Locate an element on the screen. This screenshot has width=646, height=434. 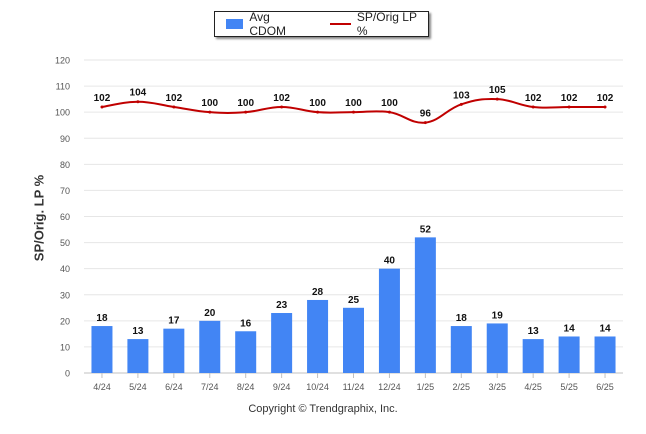
x-tick-label: 9/24 is located at coordinates (282, 387).